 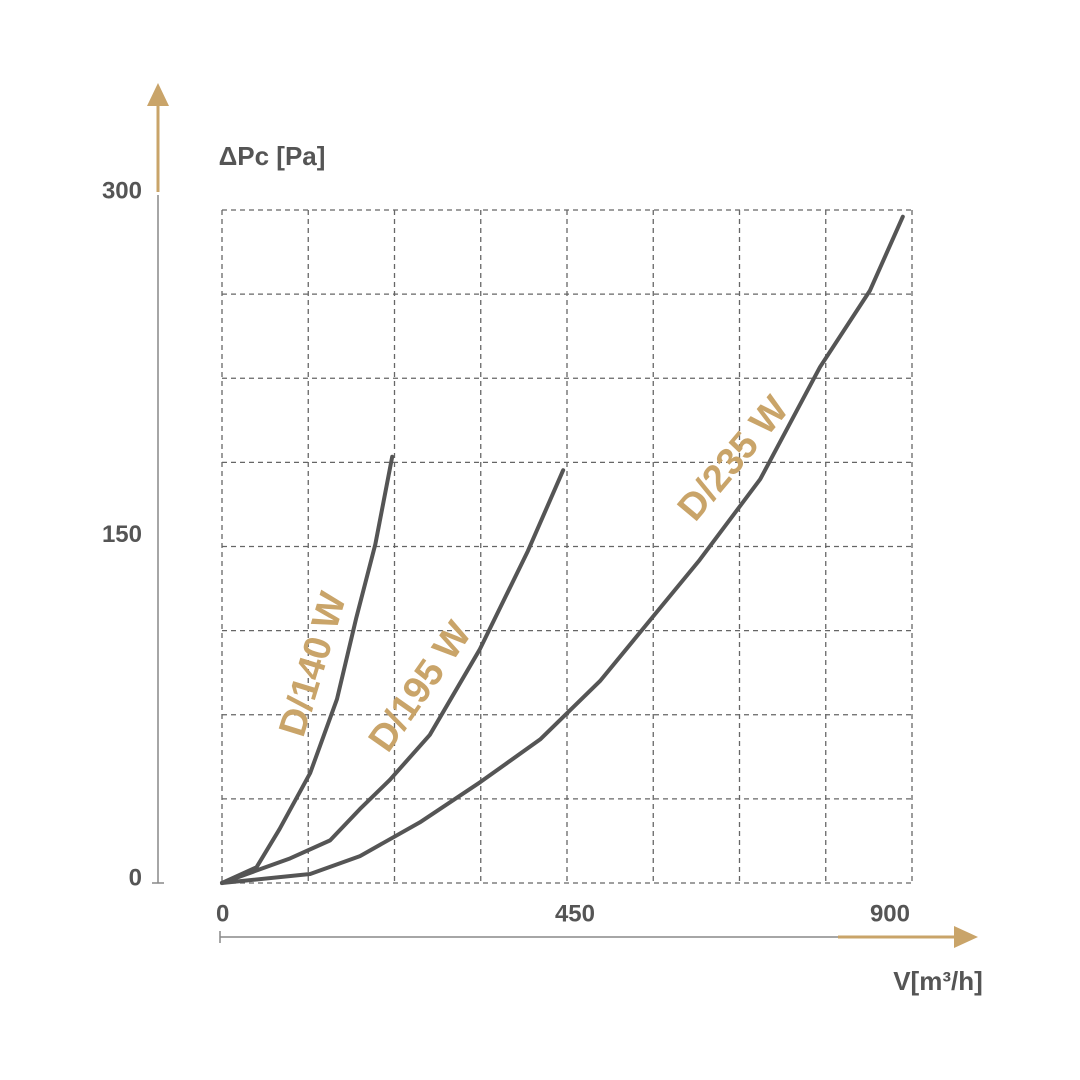 What do you see at coordinates (890, 913) in the screenshot?
I see `x-tick-label: 900` at bounding box center [890, 913].